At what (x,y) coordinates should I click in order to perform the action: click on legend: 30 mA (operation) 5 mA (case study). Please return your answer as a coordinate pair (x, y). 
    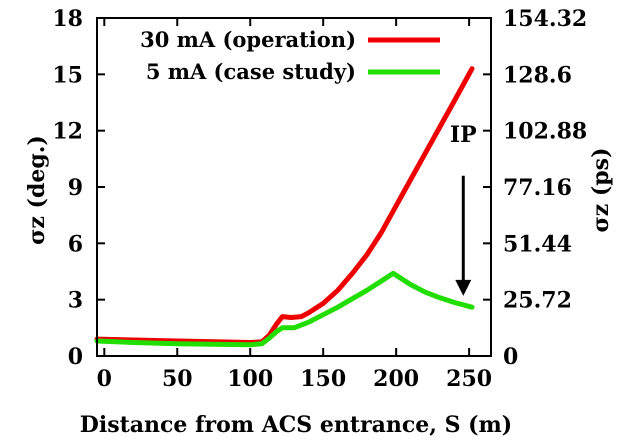
    Looking at the image, I should click on (290, 55).